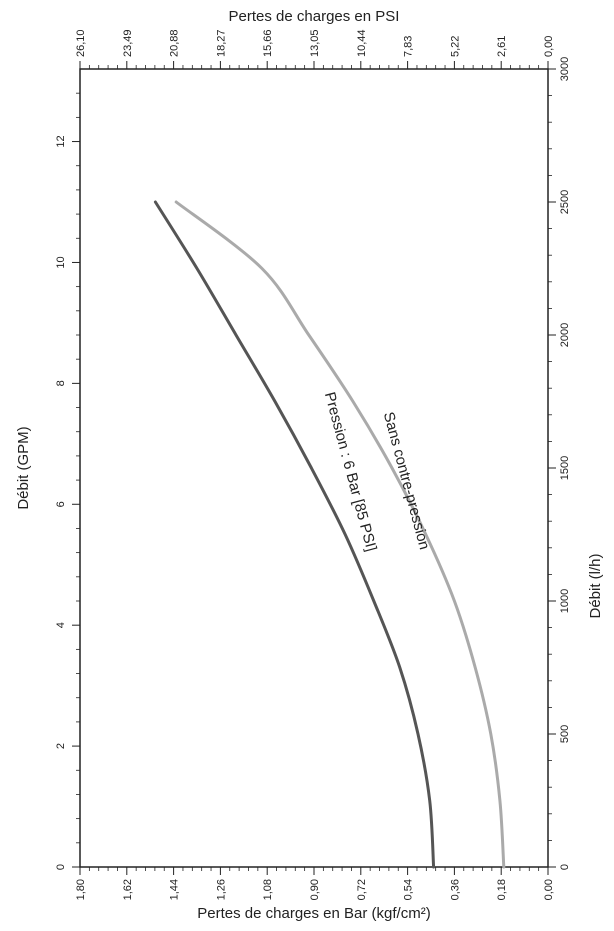 This screenshot has height=931, width=614. What do you see at coordinates (595, 585) in the screenshot?
I see `lh-axis-title: Débit (l/h)` at bounding box center [595, 585].